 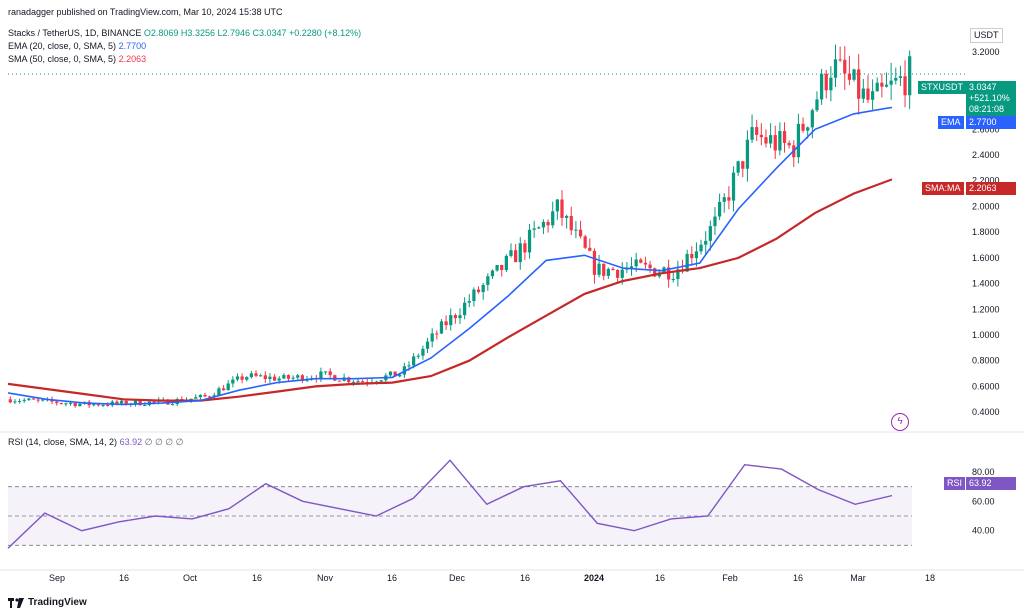 What do you see at coordinates (986, 309) in the screenshot?
I see `price-tick-label: 1.2000` at bounding box center [986, 309].